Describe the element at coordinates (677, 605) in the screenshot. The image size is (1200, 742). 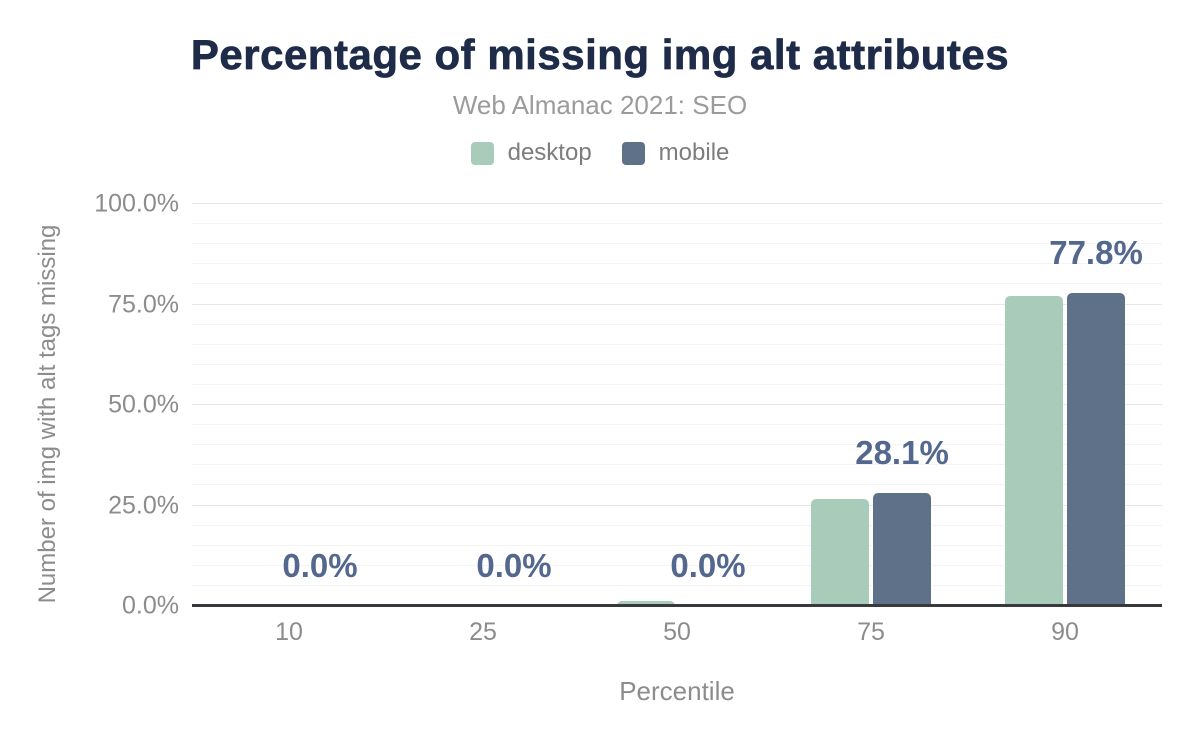
I see `x-axis-line` at that location.